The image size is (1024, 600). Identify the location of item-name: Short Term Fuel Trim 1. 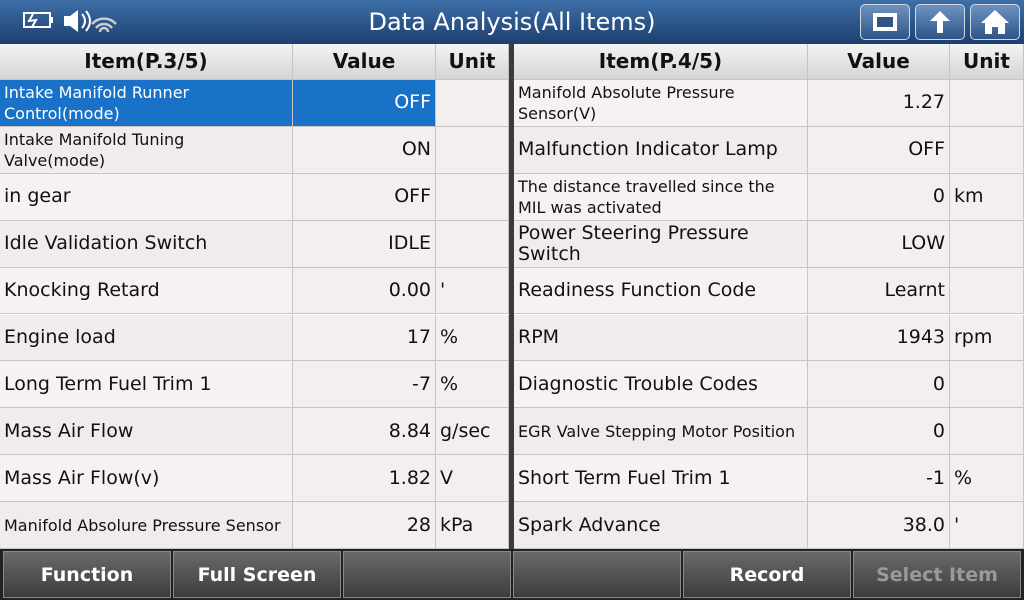
(661, 479).